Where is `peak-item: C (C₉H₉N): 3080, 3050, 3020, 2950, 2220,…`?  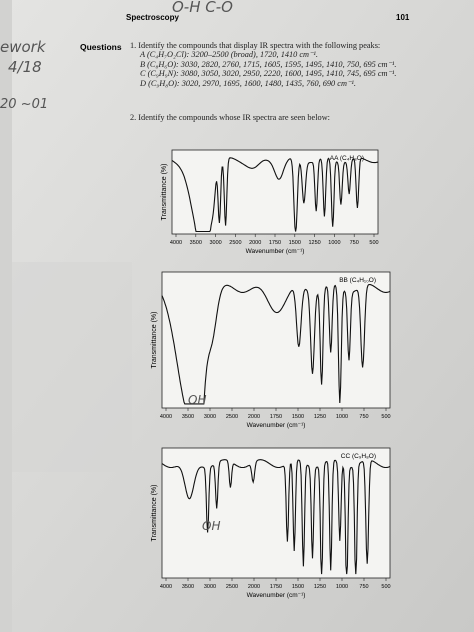 peak-item: C (C₉H₉N): 3080, 3050, 3020, 2950, 2220,… is located at coordinates (268, 74).